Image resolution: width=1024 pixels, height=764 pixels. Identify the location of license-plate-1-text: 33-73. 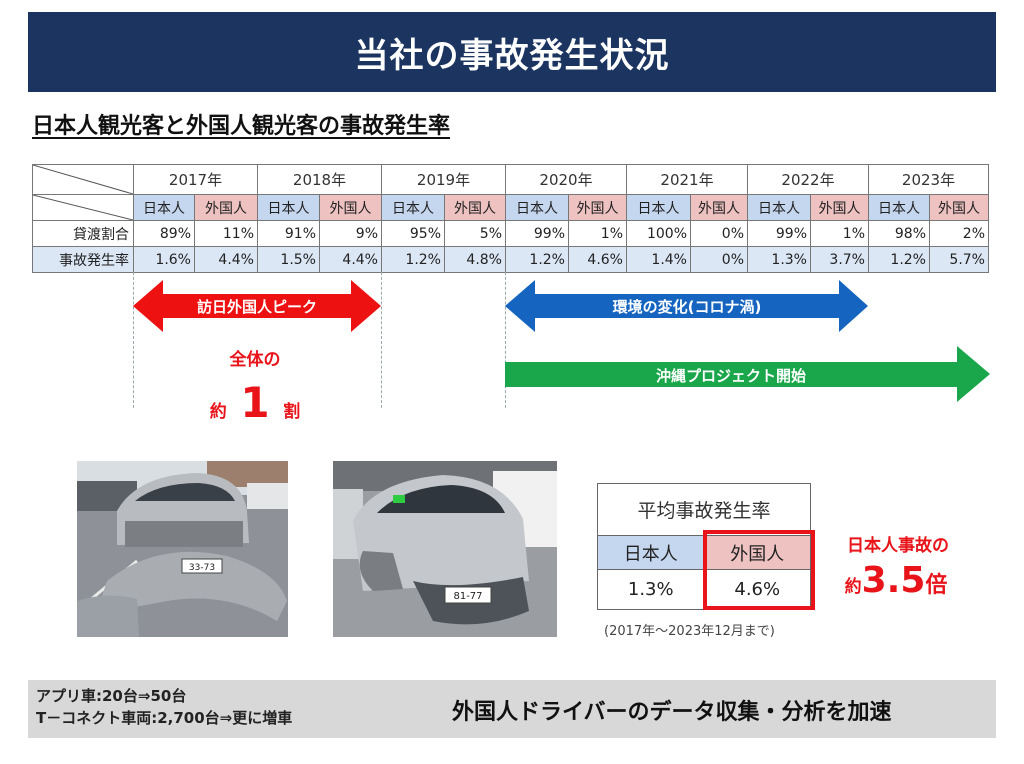
(202, 568).